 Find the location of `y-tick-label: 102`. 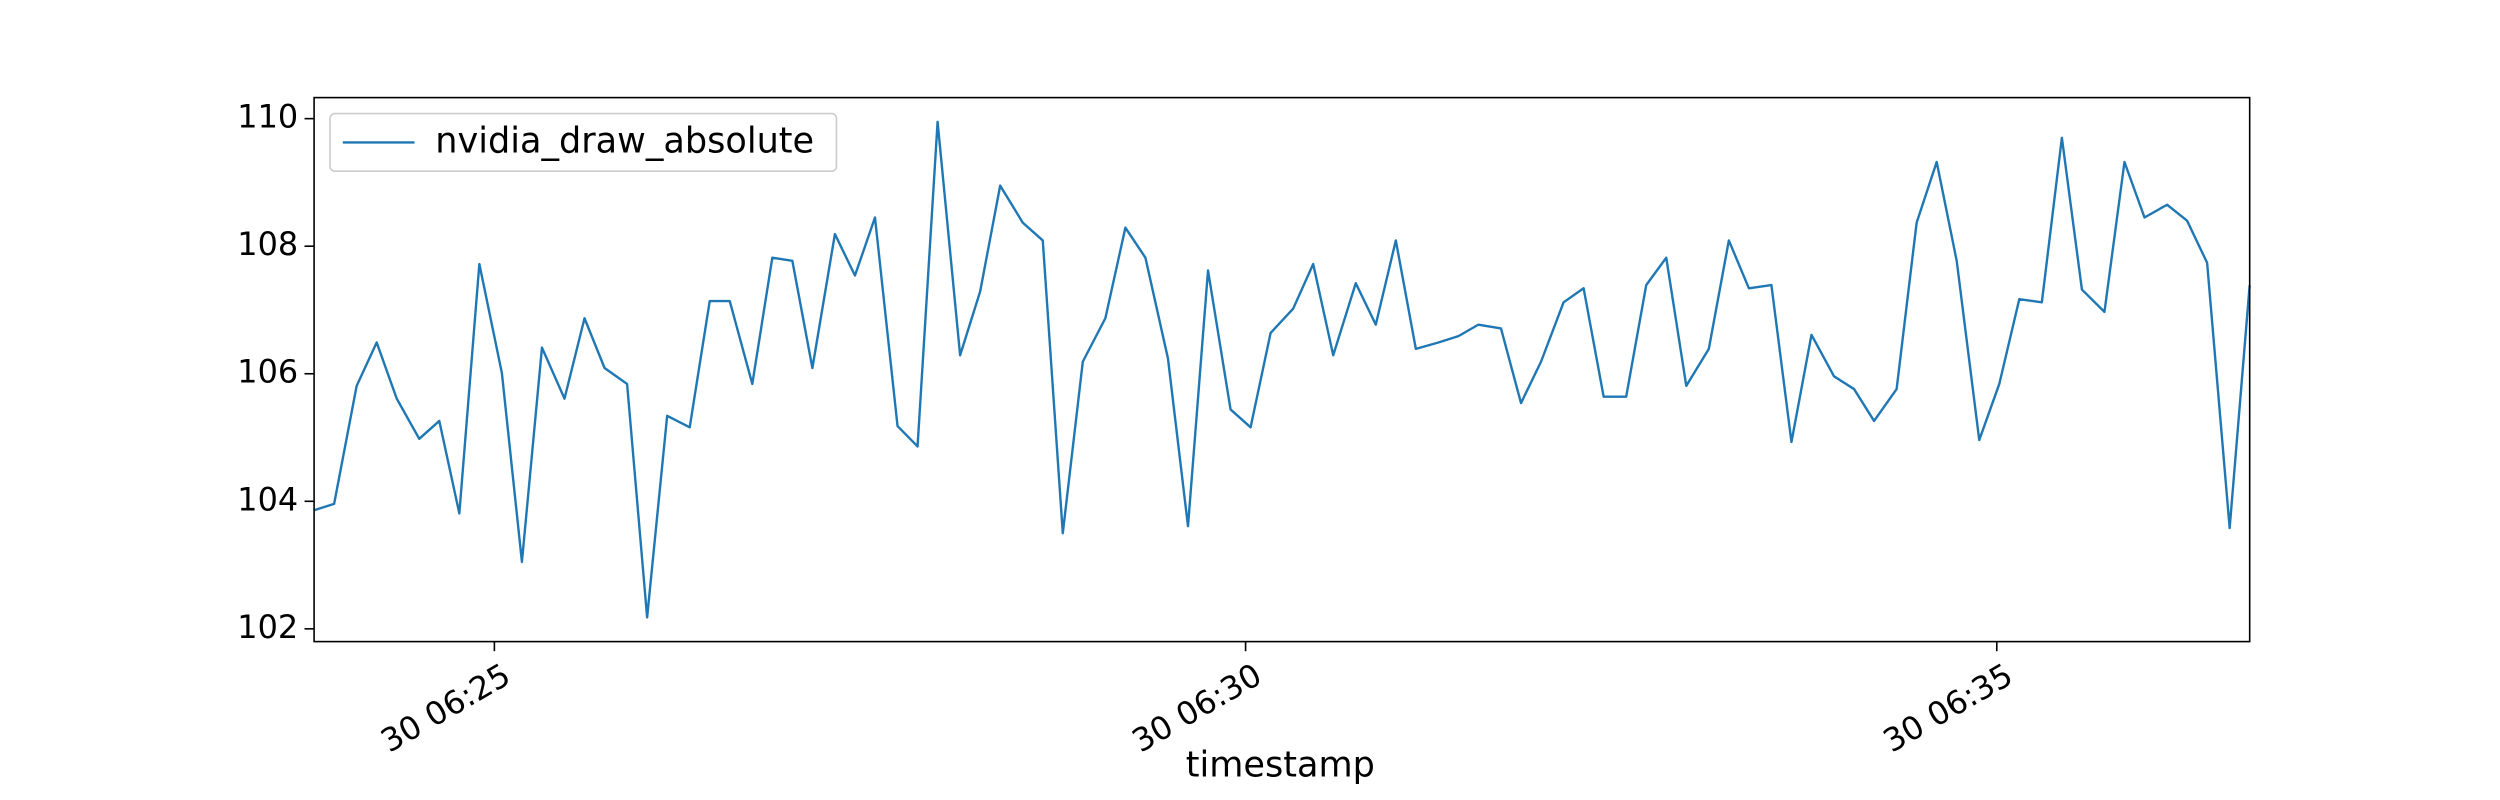

y-tick-label: 102 is located at coordinates (267, 627).